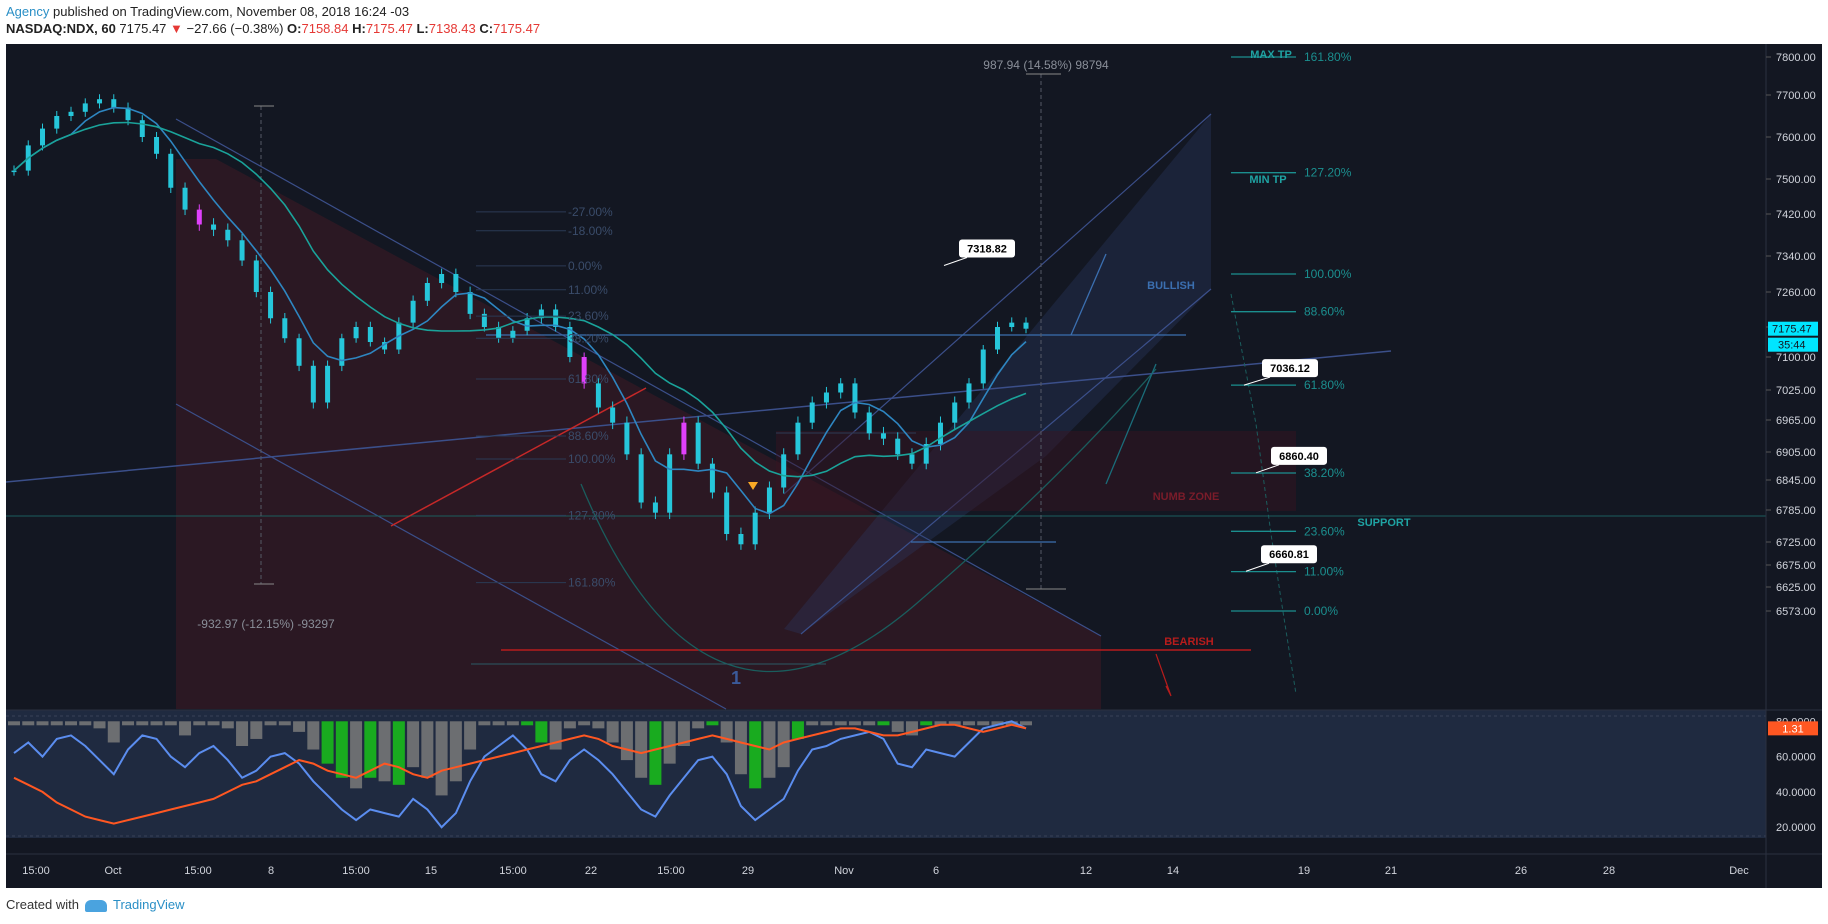  I want to click on price-tick-label: 6625.00, so click(1796, 588).